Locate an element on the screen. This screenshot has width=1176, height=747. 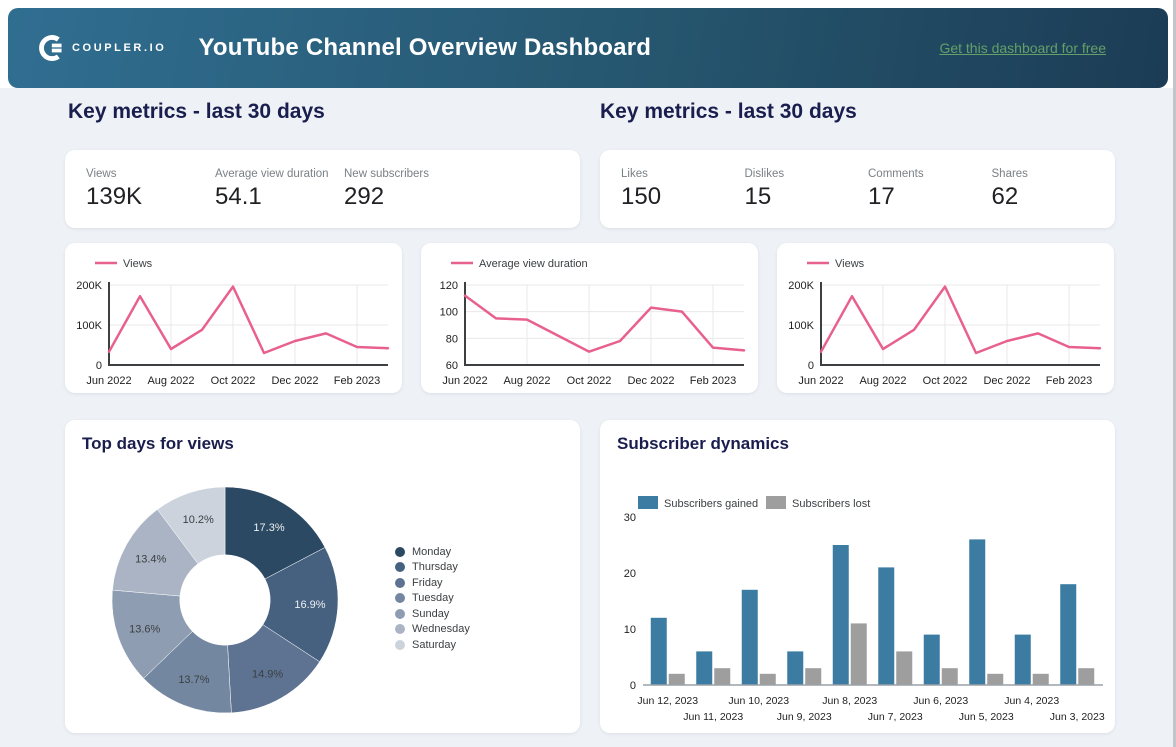
donut-legend-item: Thursday is located at coordinates (432, 568).